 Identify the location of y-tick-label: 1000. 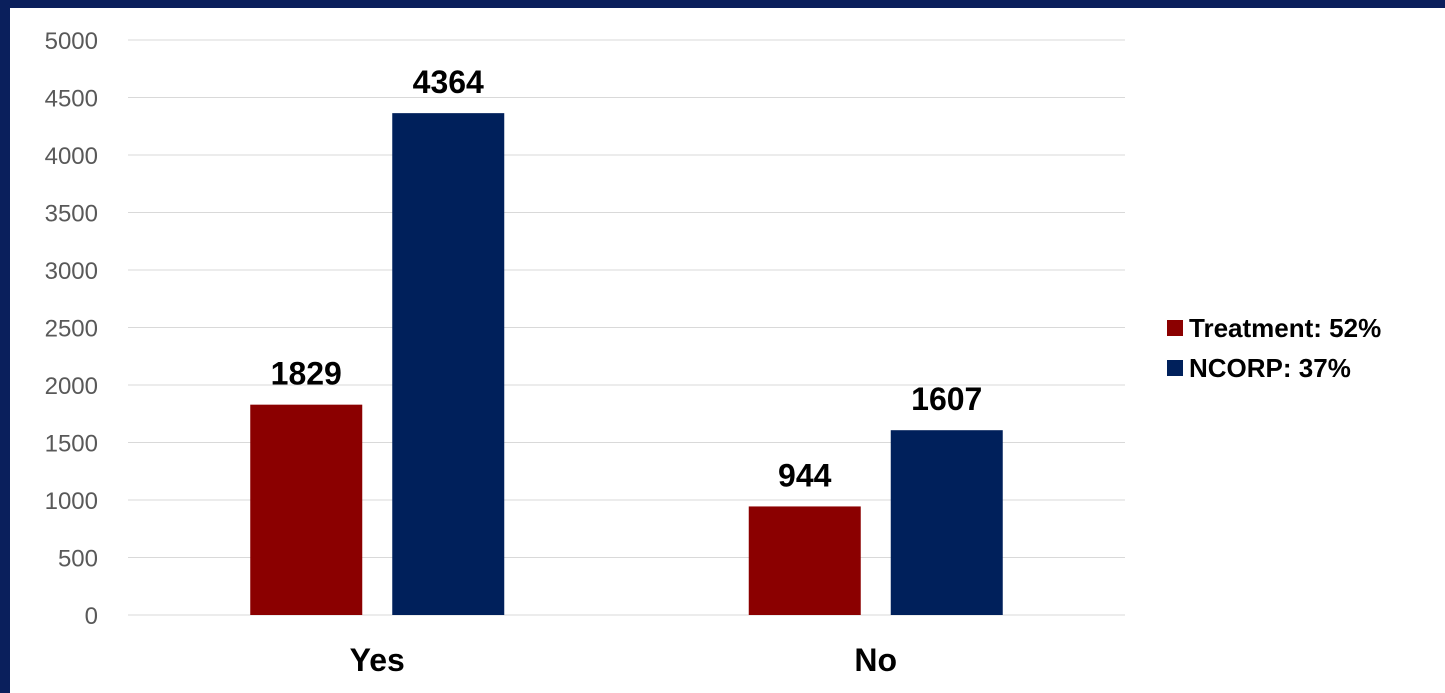
(71, 501).